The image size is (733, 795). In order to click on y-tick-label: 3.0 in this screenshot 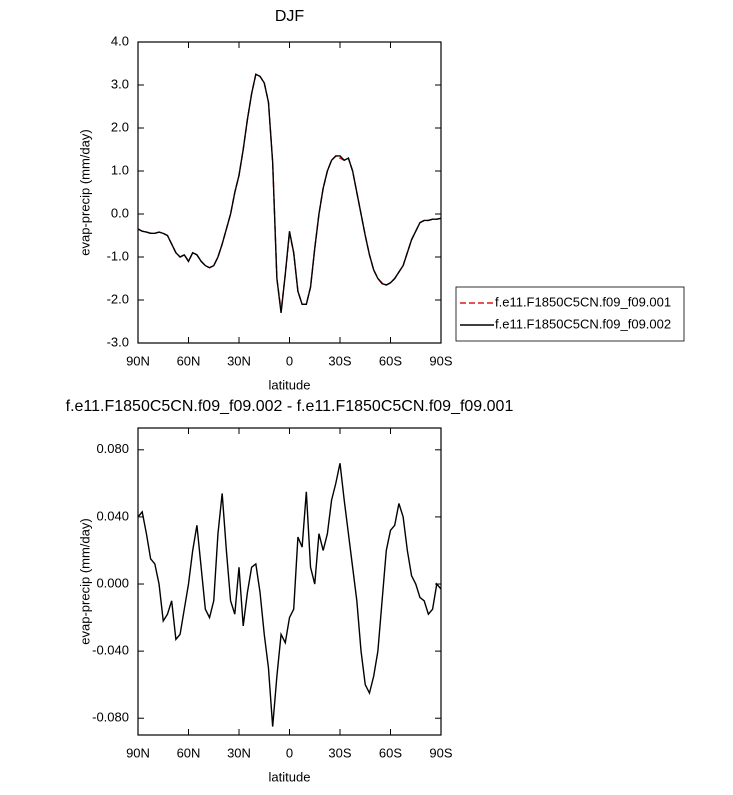, I will do `click(120, 83)`.